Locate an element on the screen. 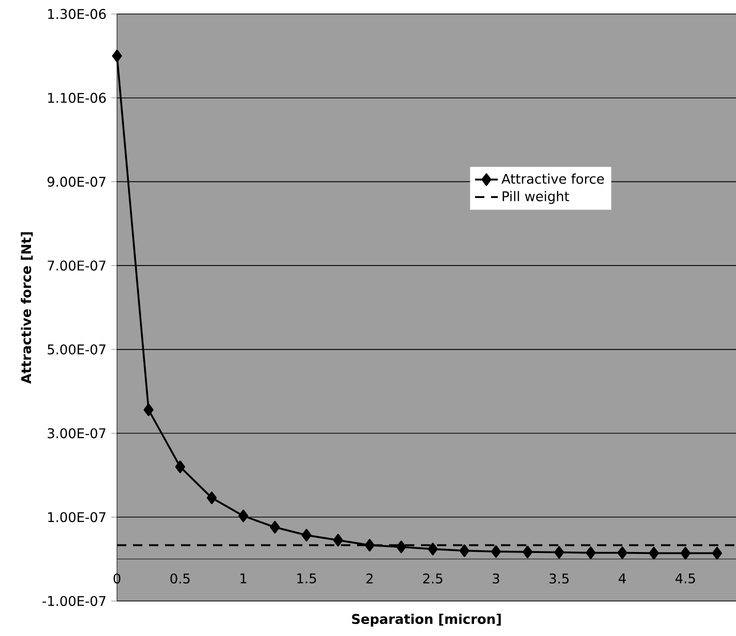 The height and width of the screenshot is (636, 736). y-tick-label: 9.00E-07 is located at coordinates (77, 181).